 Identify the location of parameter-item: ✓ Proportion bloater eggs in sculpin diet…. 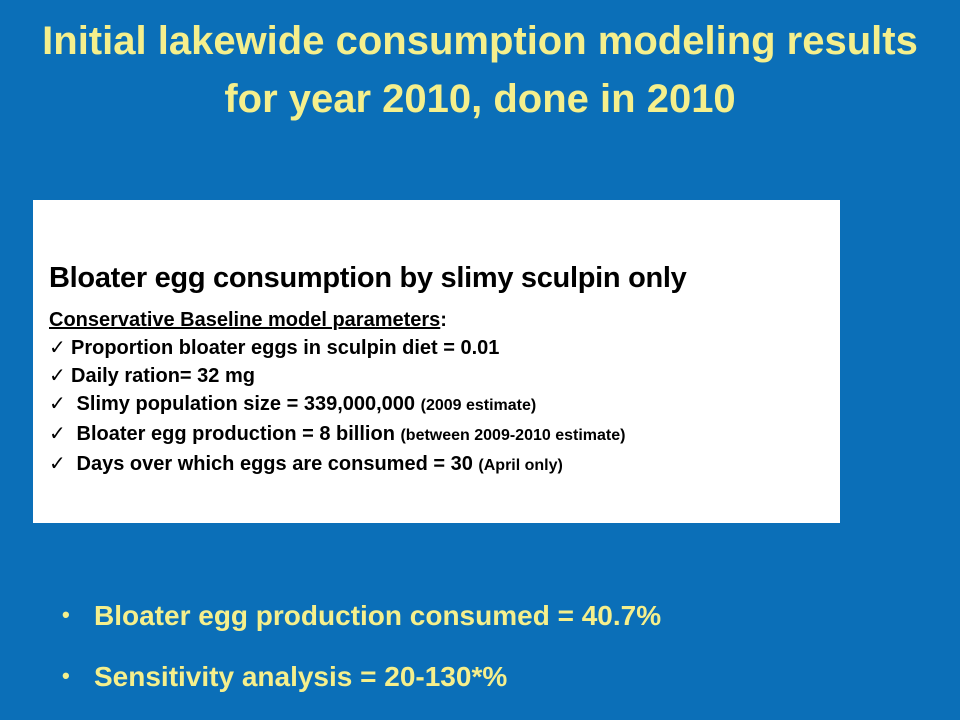
(444, 348).